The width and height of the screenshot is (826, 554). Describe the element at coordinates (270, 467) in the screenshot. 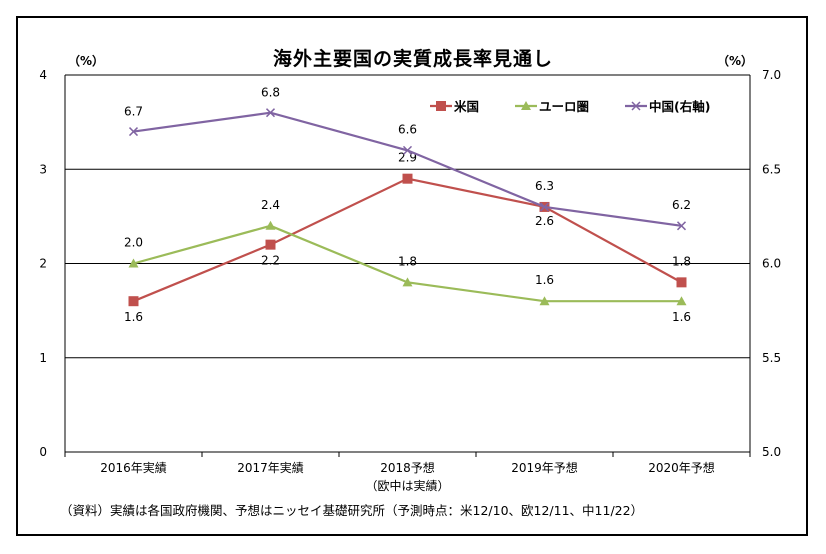

I see `x-tick-label: 2017年実績` at that location.